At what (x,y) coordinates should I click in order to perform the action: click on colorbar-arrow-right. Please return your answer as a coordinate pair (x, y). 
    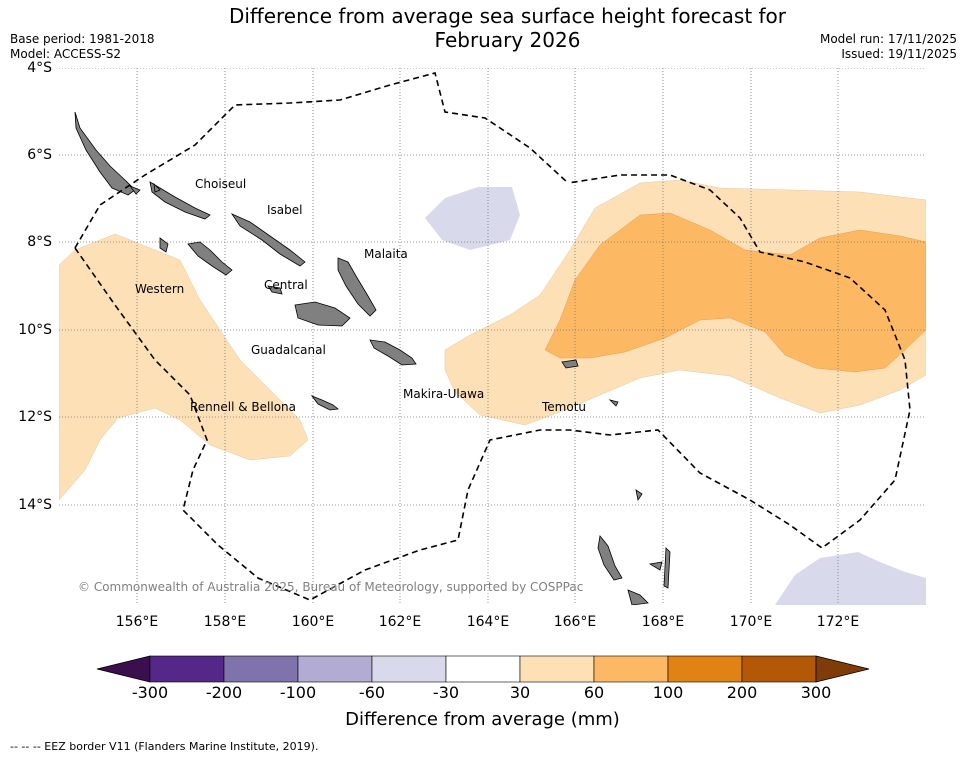
    Looking at the image, I should click on (842, 669).